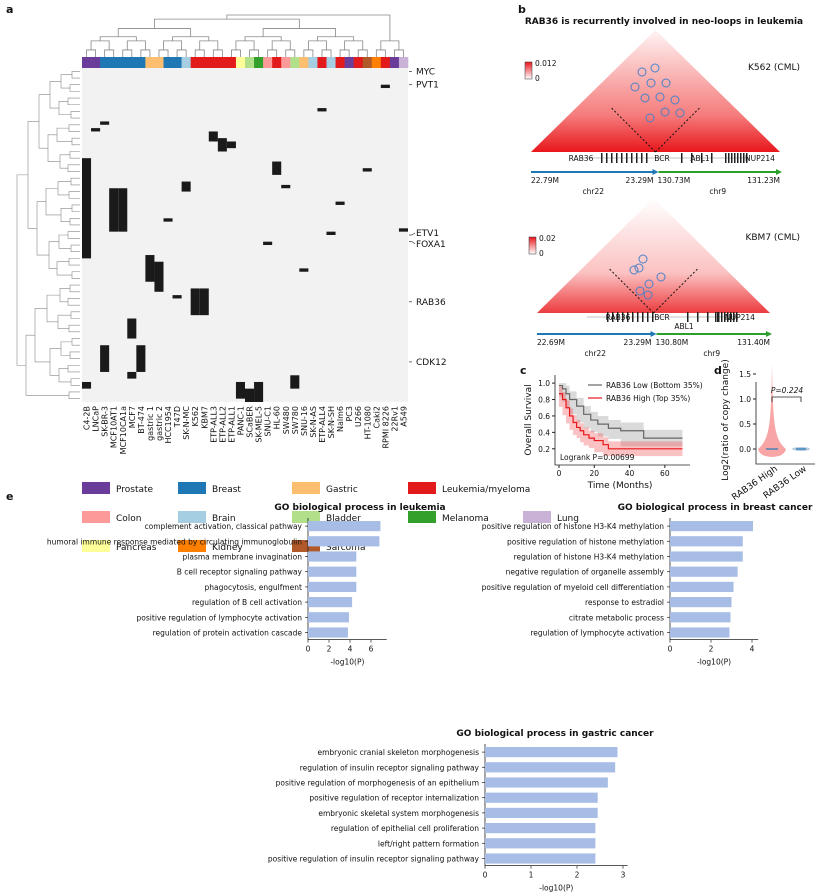 The width and height of the screenshot is (824, 893). I want to click on chr22-arrowhead, so click(655, 172).